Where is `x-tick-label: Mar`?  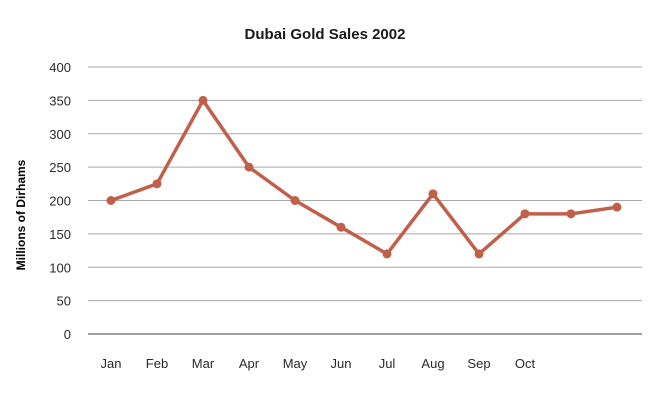 x-tick-label: Mar is located at coordinates (203, 363).